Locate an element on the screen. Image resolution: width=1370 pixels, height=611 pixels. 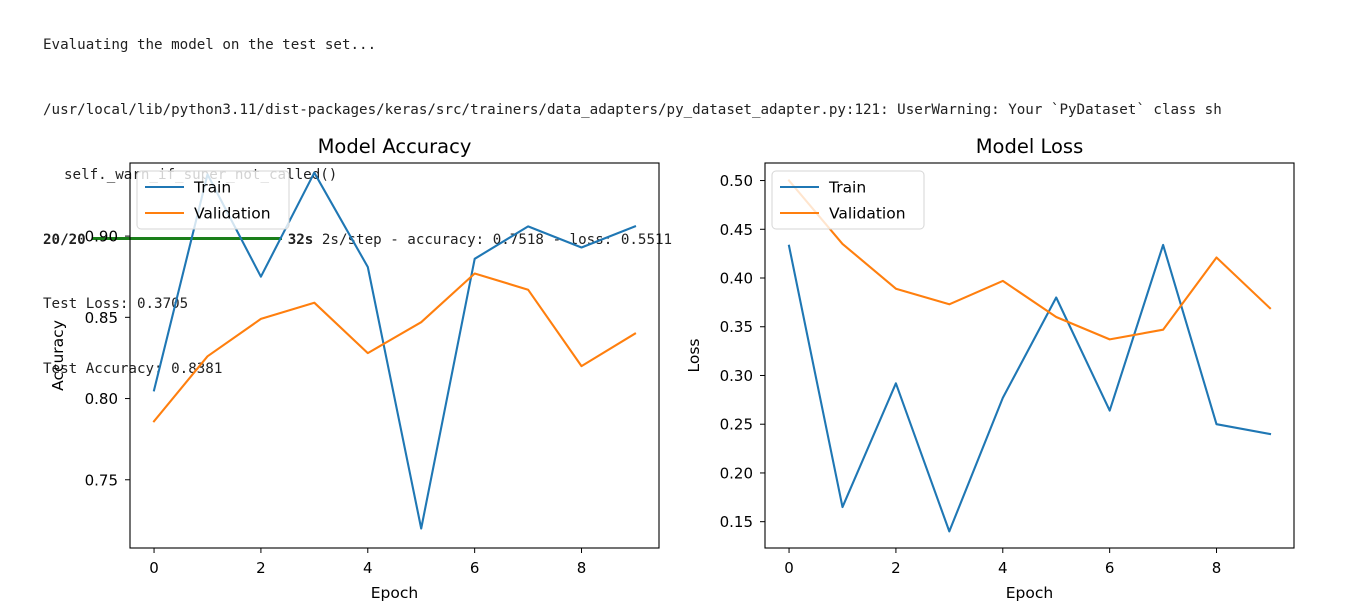
y-tick-label: 0.75 is located at coordinates (101, 480).